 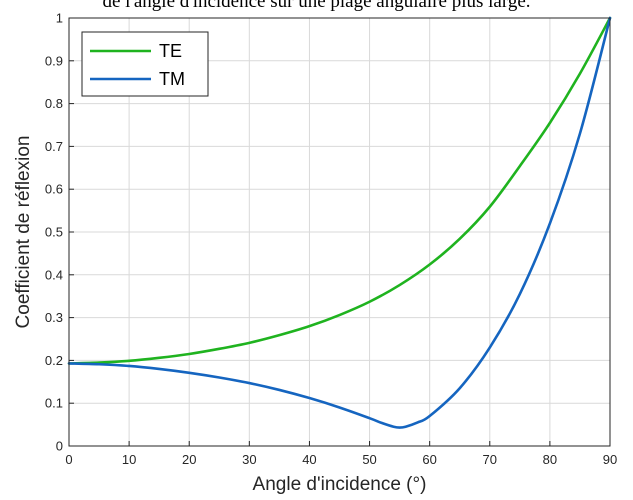 What do you see at coordinates (129, 459) in the screenshot?
I see `x-tick-label: 10` at bounding box center [129, 459].